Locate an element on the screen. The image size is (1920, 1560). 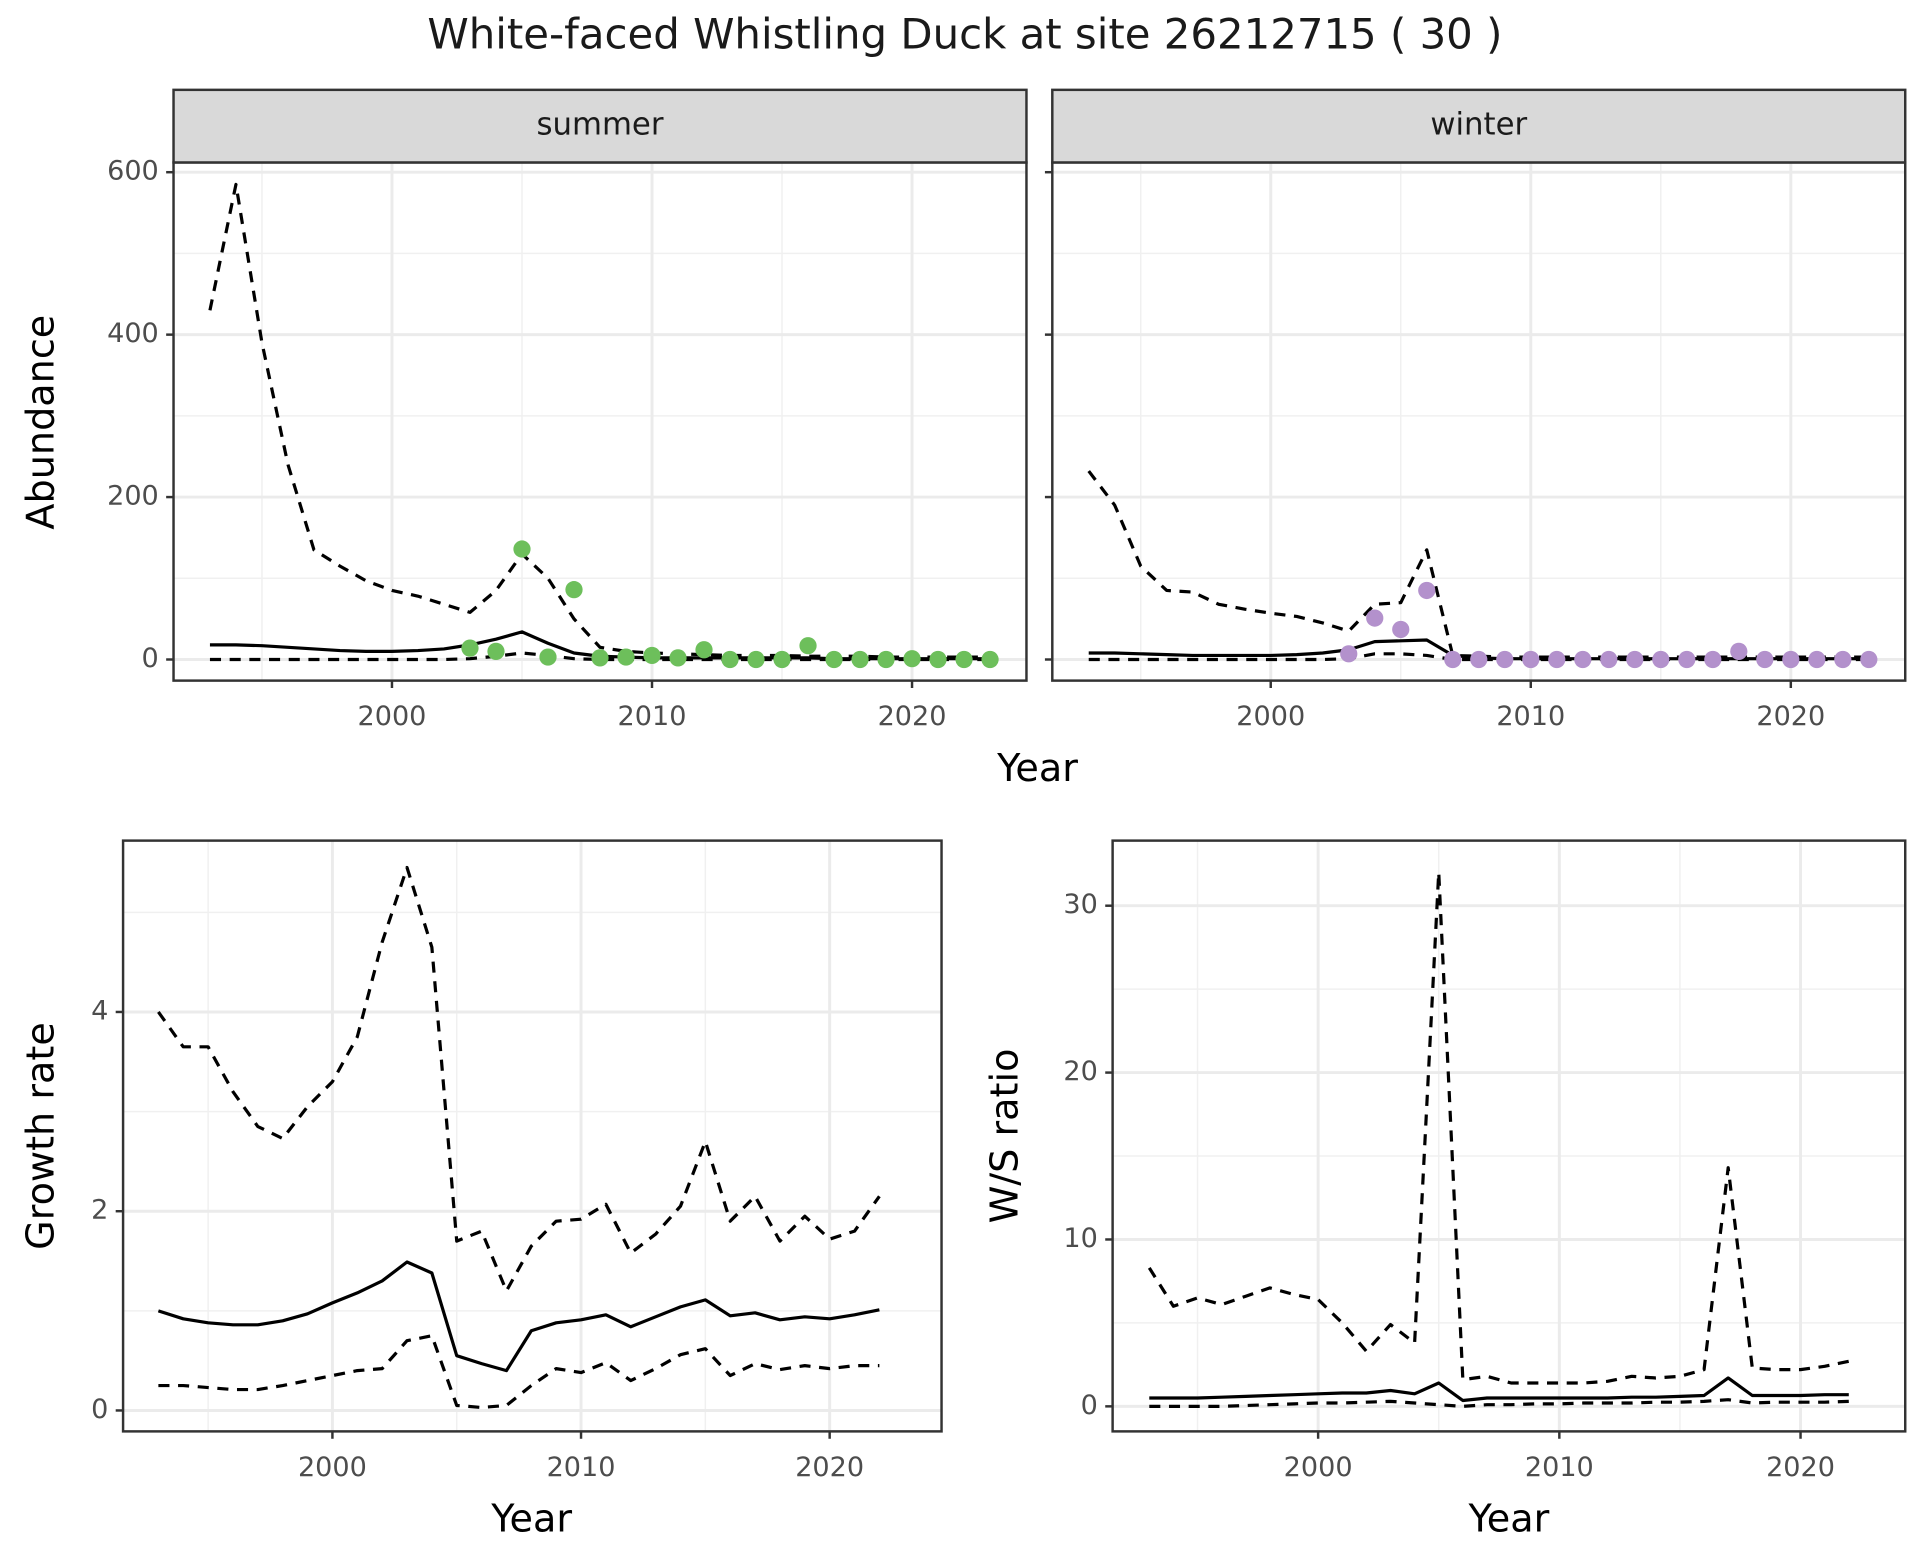
facet-label: summer is located at coordinates (600, 125).